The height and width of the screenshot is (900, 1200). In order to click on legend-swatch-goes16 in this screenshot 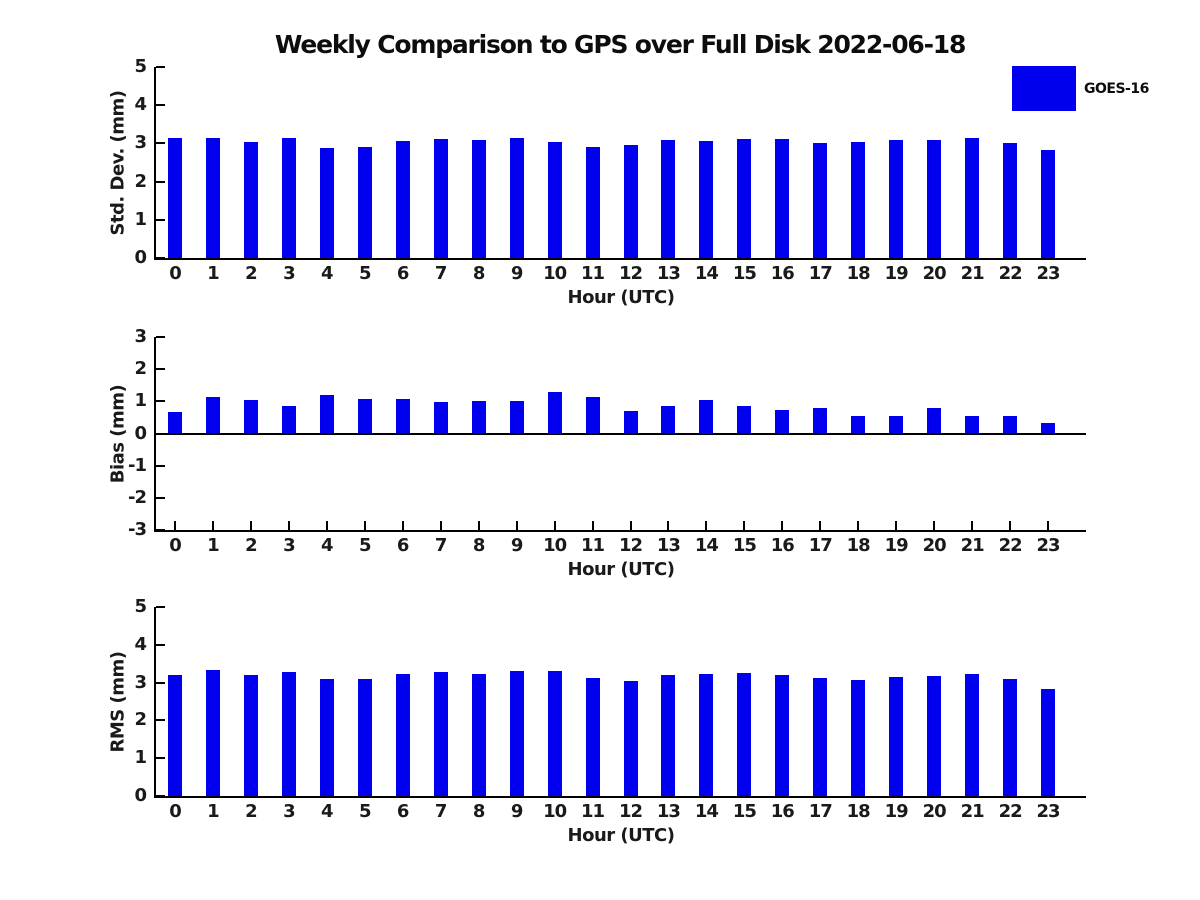, I will do `click(1044, 88)`.